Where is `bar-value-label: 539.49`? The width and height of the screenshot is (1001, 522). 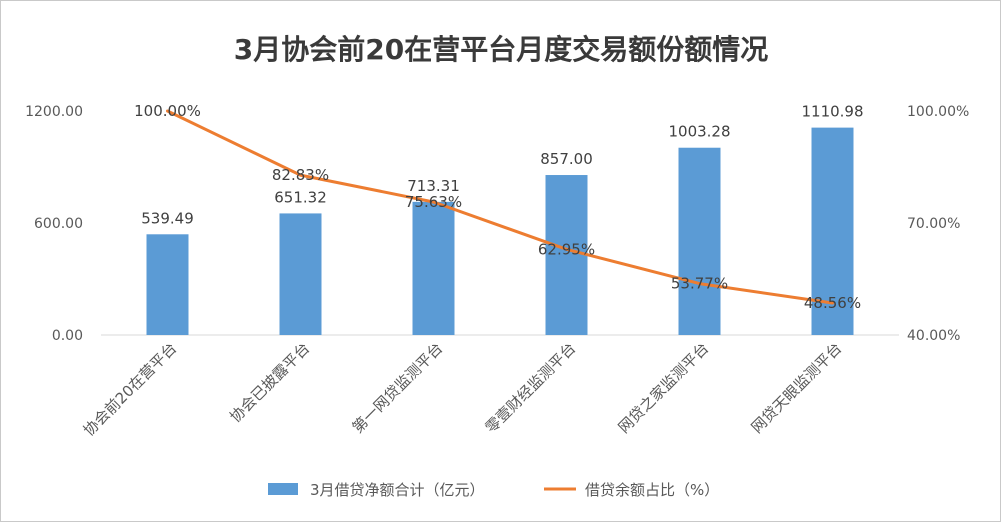 bar-value-label: 539.49 is located at coordinates (167, 218).